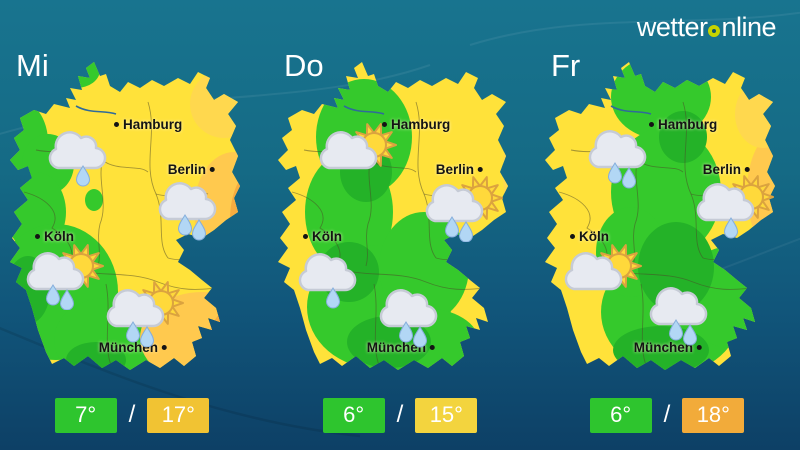  What do you see at coordinates (85, 415) in the screenshot?
I see `min-temp-badge: 7°` at bounding box center [85, 415].